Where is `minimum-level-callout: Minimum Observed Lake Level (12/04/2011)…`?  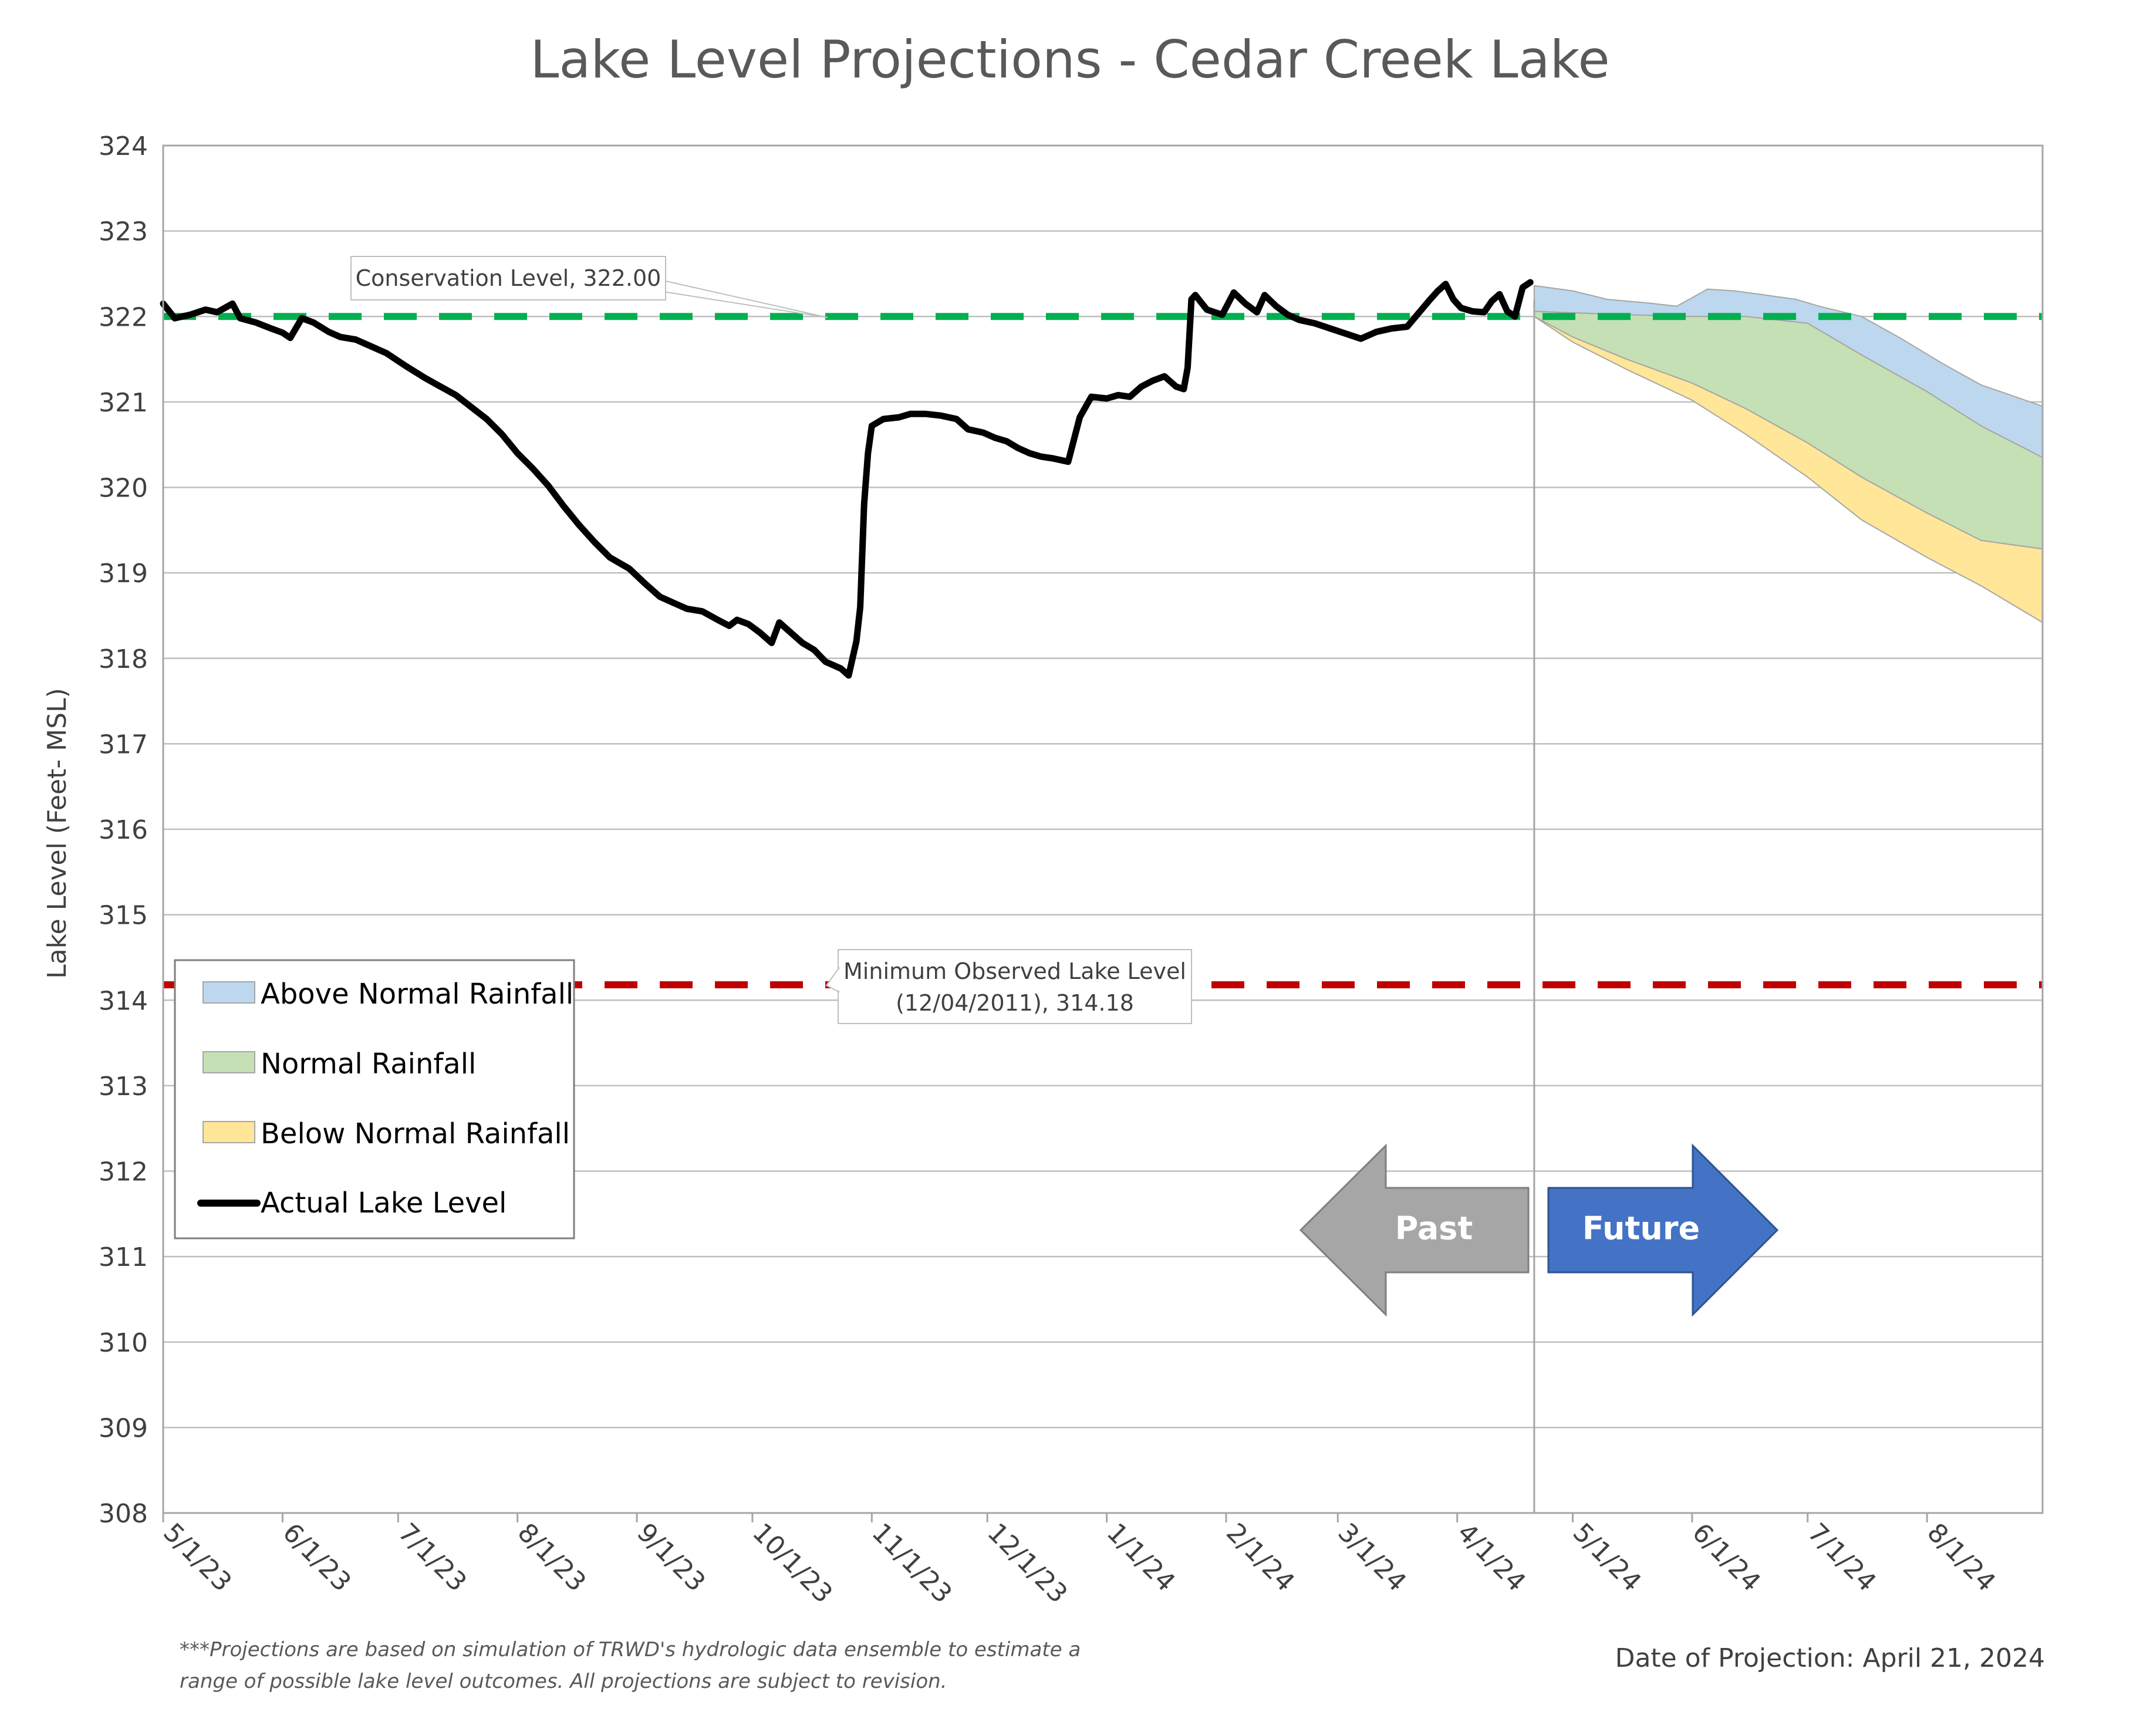
minimum-level-callout: Minimum Observed Lake Level (12/04/2011)… is located at coordinates (1008, 986).